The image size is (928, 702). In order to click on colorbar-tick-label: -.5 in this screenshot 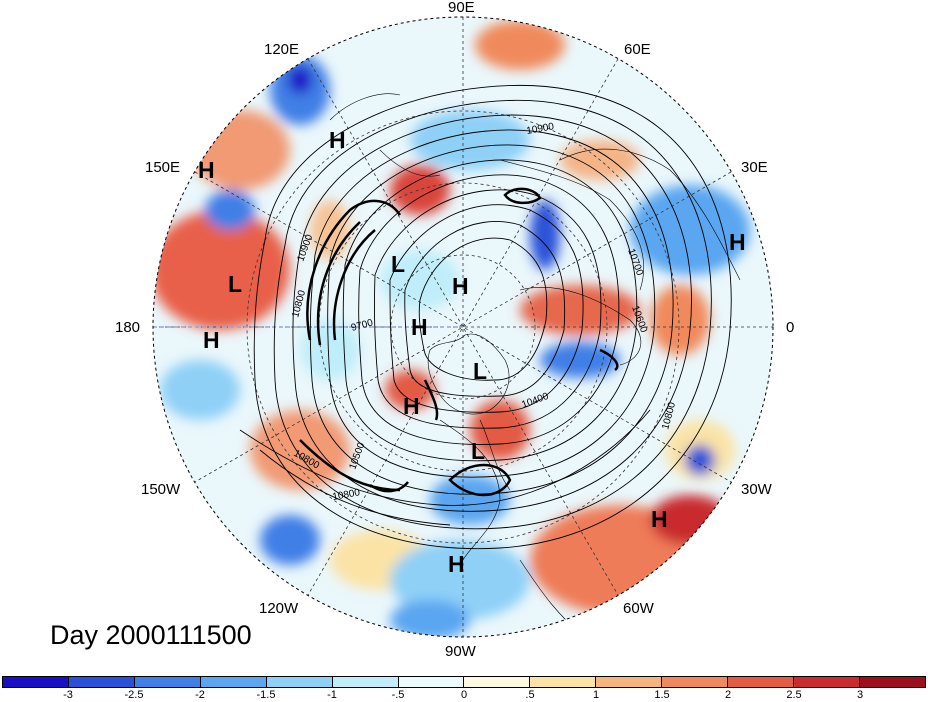, I will do `click(398, 695)`.